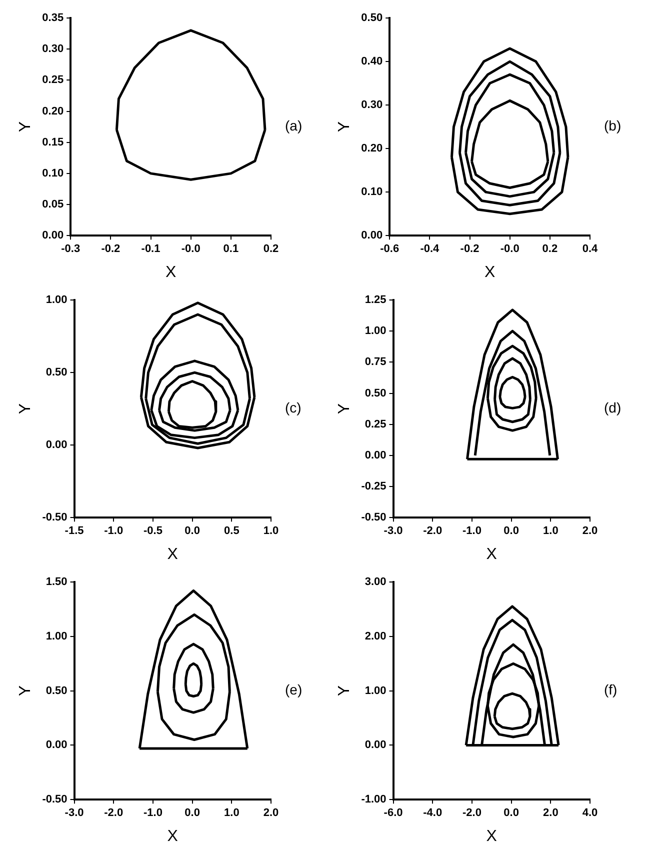 The width and height of the screenshot is (653, 862). I want to click on y-tick-label: 0.75, so click(375, 362).